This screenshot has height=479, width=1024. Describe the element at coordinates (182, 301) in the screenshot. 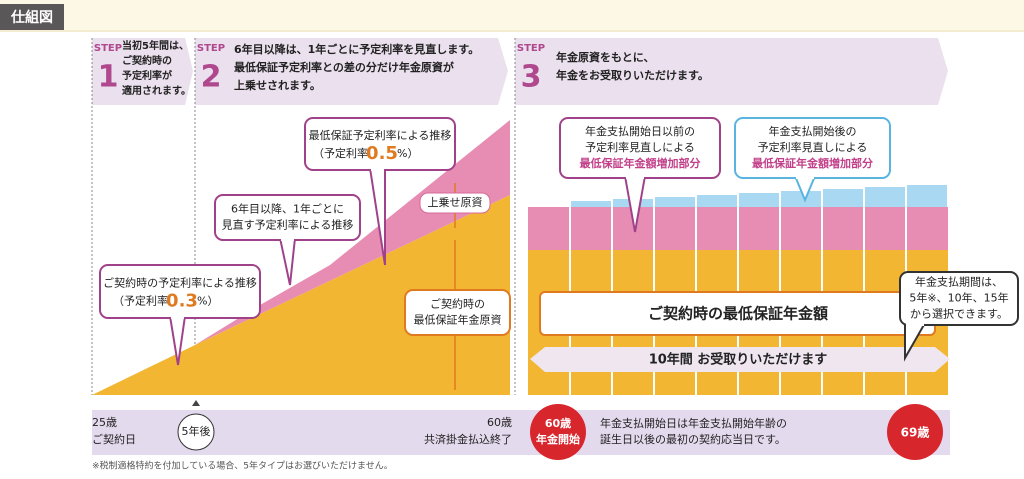

I see `rate-value: 0.3` at that location.